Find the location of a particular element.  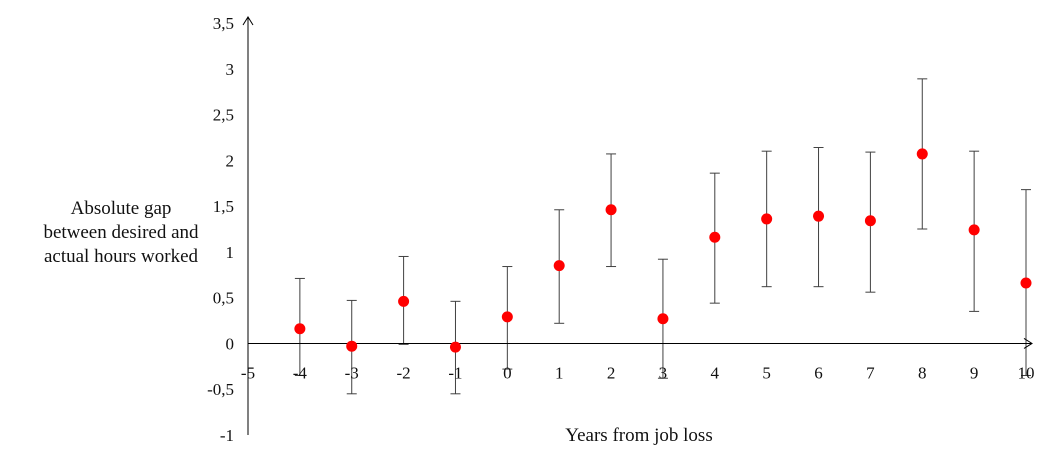

x-tick-label: 4 is located at coordinates (715, 372).